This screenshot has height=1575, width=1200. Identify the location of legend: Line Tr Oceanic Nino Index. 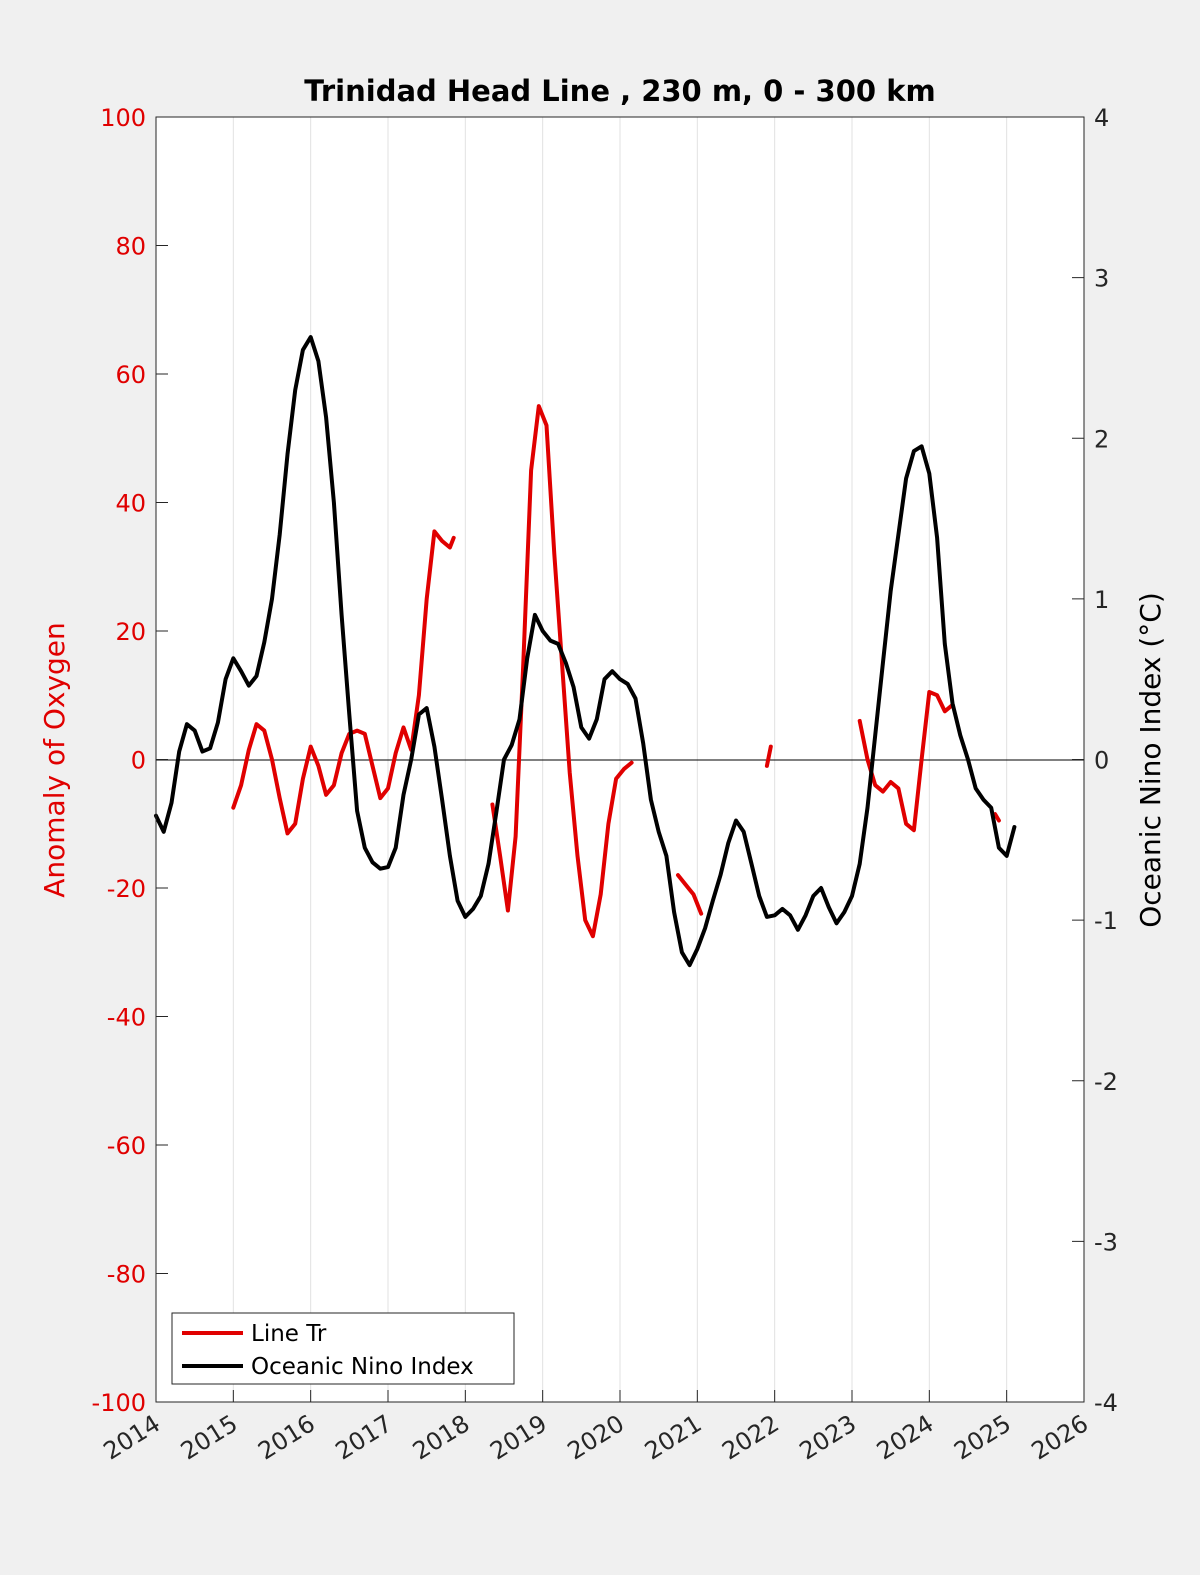
(343, 1348).